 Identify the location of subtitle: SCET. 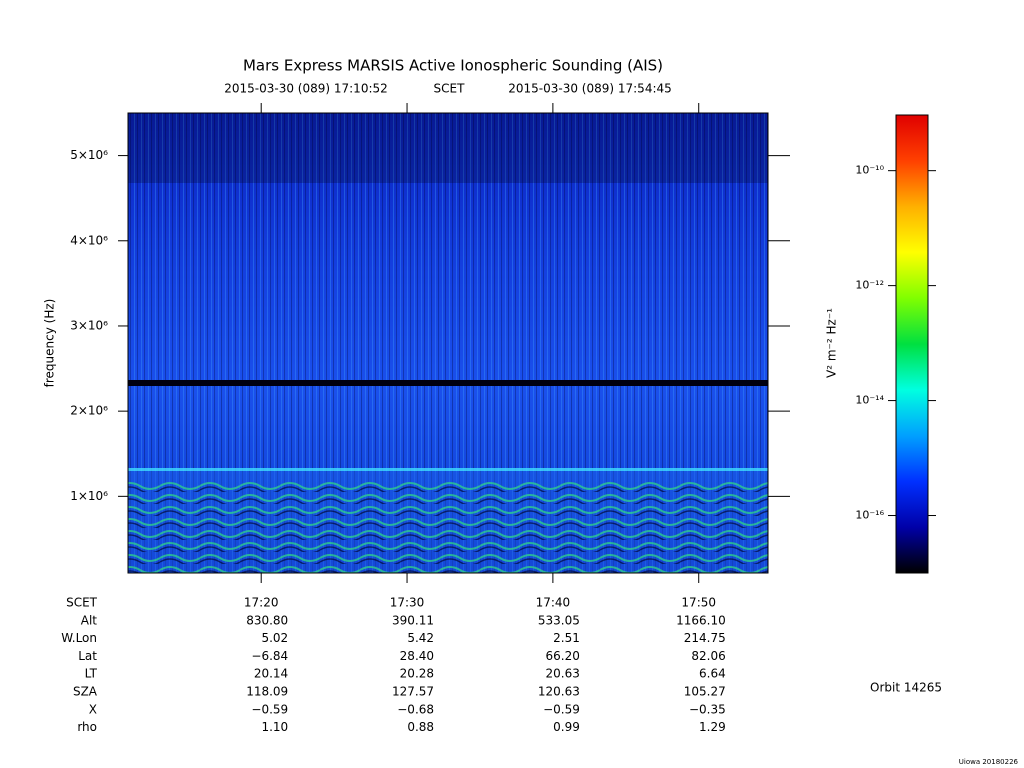
(450, 89).